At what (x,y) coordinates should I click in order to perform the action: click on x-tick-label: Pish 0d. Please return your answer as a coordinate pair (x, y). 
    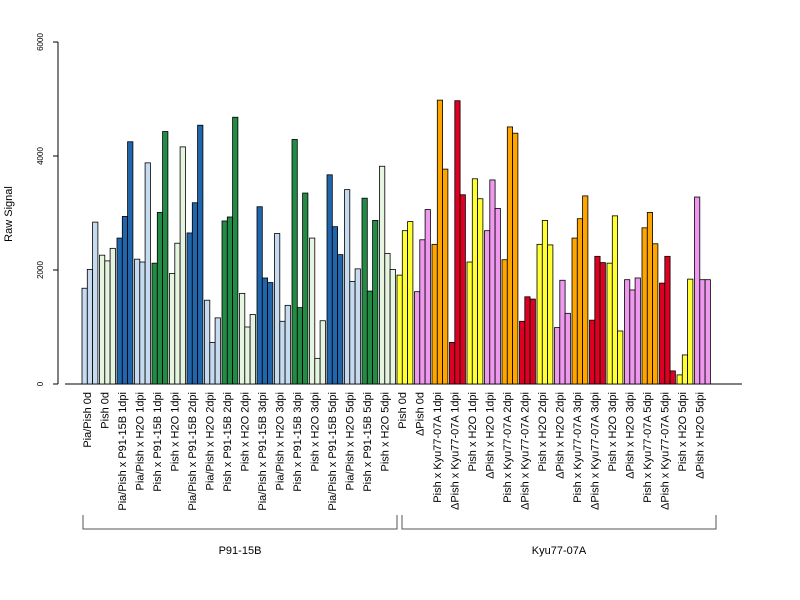
    Looking at the image, I should click on (403, 410).